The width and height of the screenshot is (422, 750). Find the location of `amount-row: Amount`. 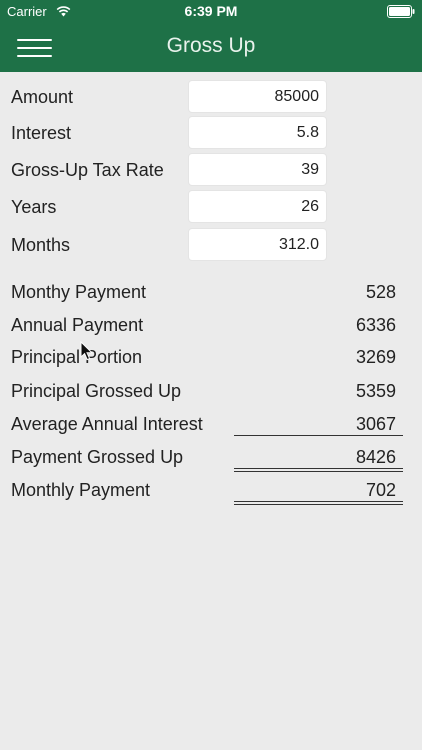

amount-row: Amount is located at coordinates (211, 97).